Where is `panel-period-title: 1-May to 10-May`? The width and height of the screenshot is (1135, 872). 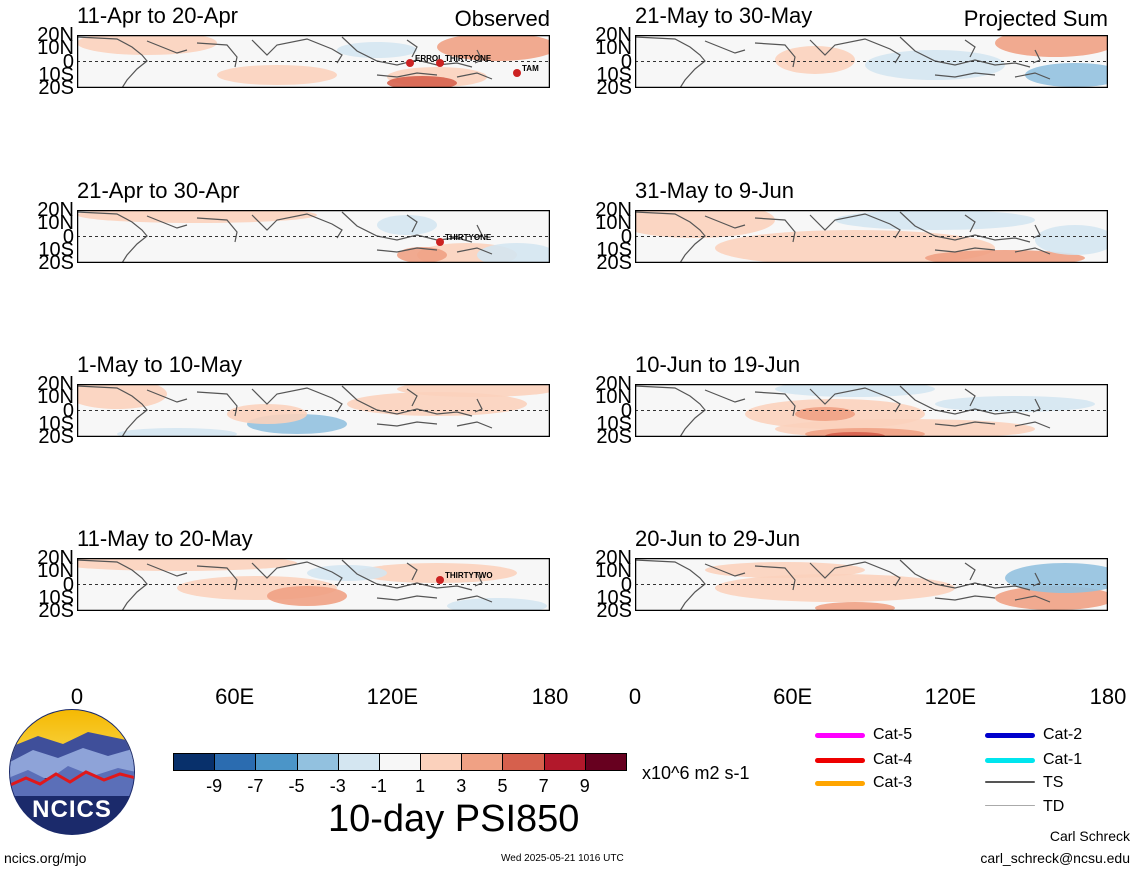
panel-period-title: 1-May to 10-May is located at coordinates (160, 364).